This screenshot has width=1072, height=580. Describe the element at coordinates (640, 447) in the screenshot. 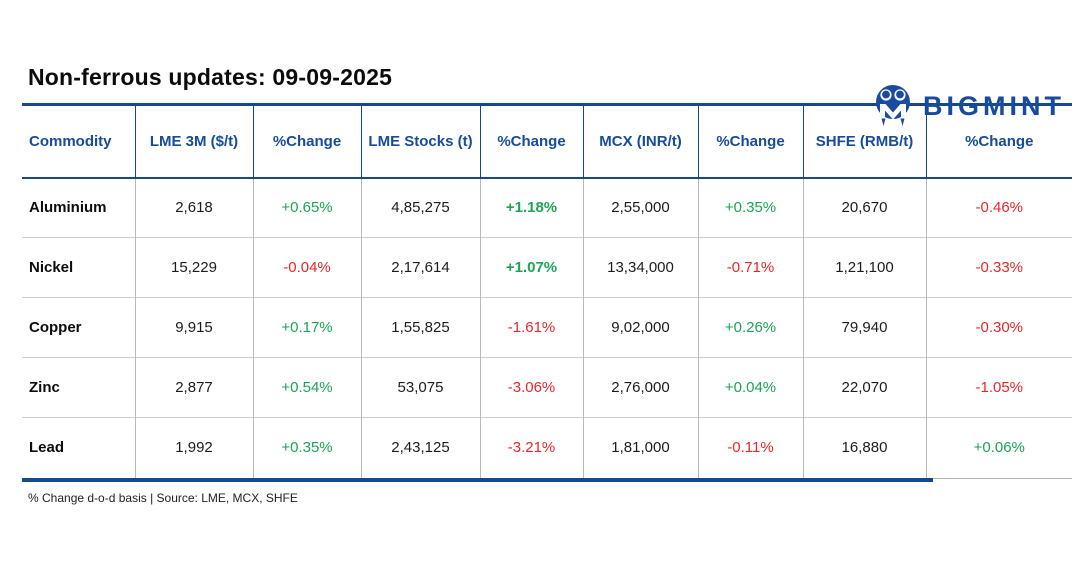

I see `mcx-cell: 1,81,000` at that location.